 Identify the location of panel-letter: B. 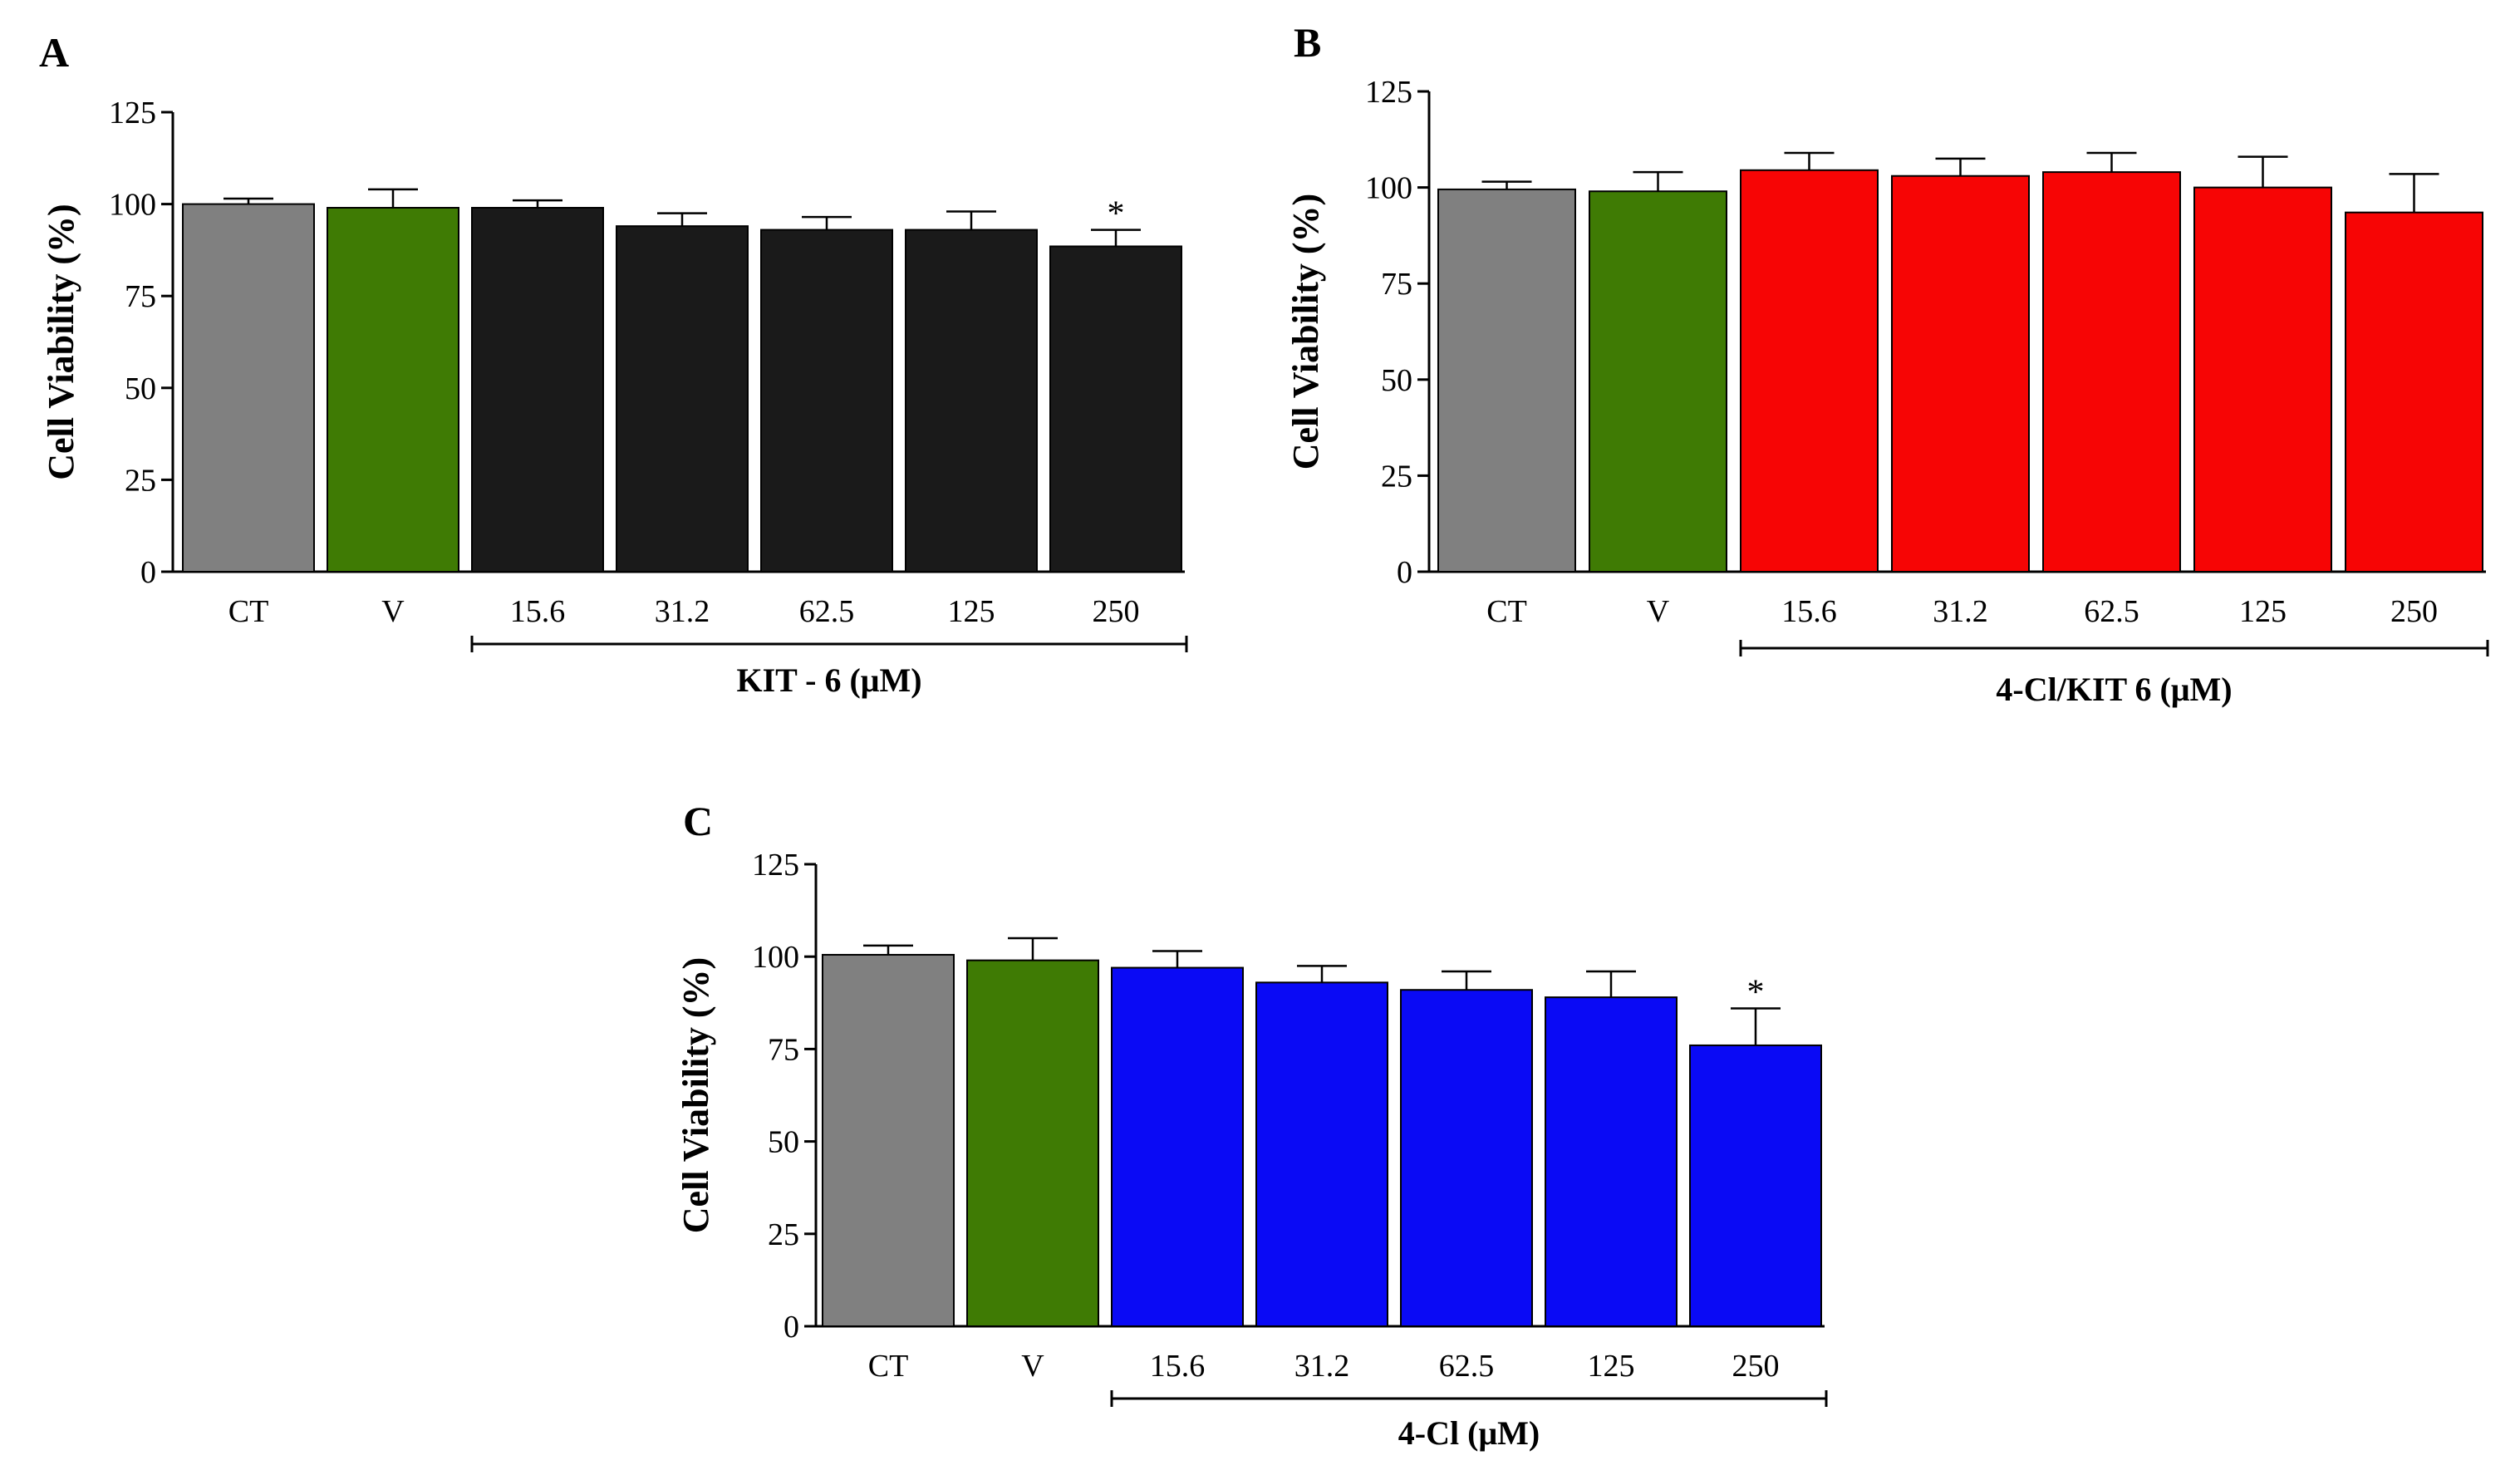
(1307, 42).